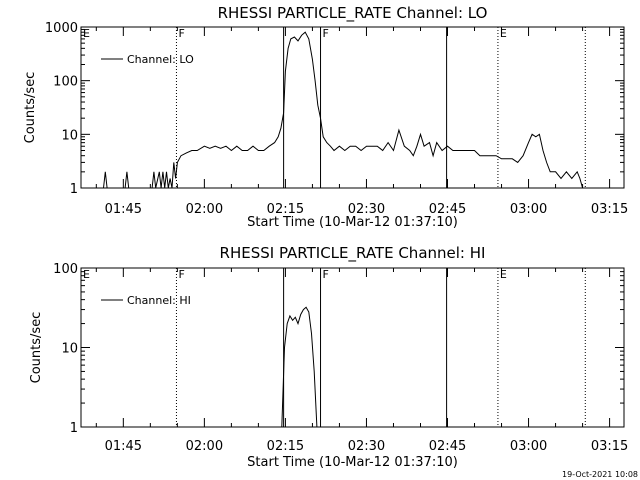 Image resolution: width=640 pixels, height=480 pixels. Describe the element at coordinates (600, 474) in the screenshot. I see `footer-date: 19-Oct-2021 10:08` at that location.